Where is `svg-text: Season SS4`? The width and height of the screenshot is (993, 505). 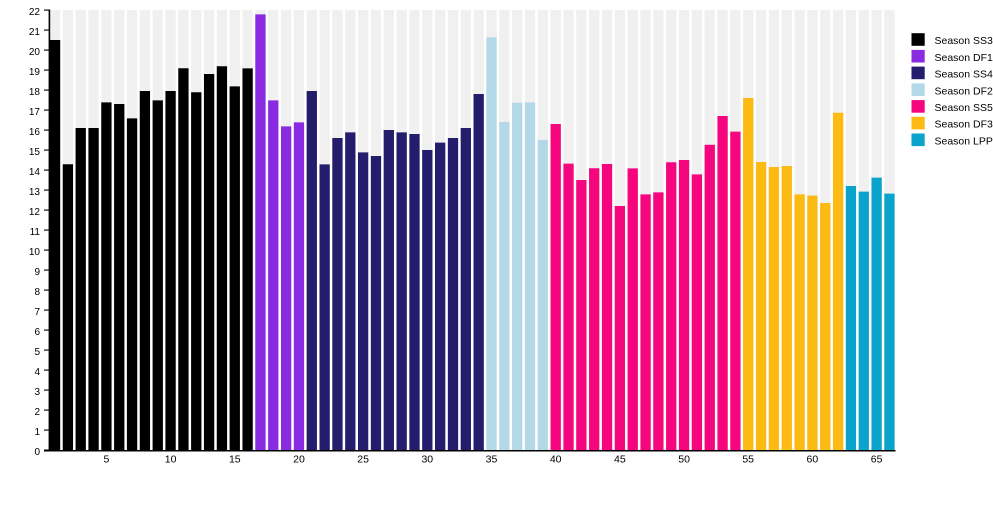 svg-text: Season SS4 is located at coordinates (964, 75).